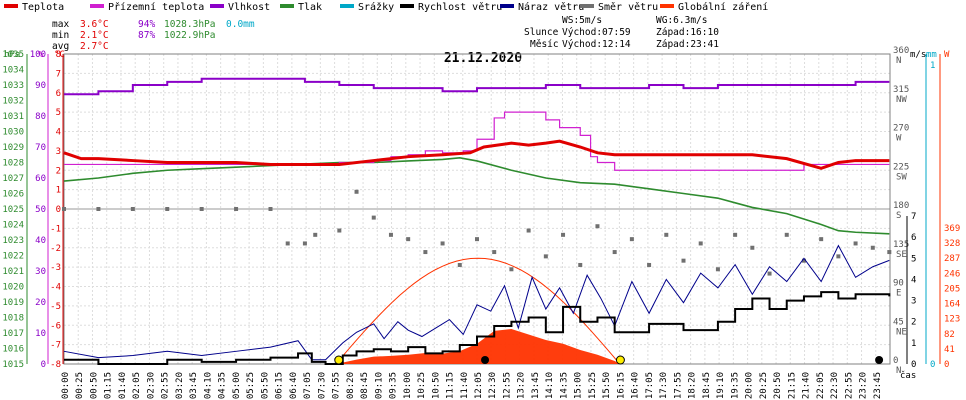 The width and height of the screenshot is (966, 400). I want to click on series-teplota, so click(476, 154).